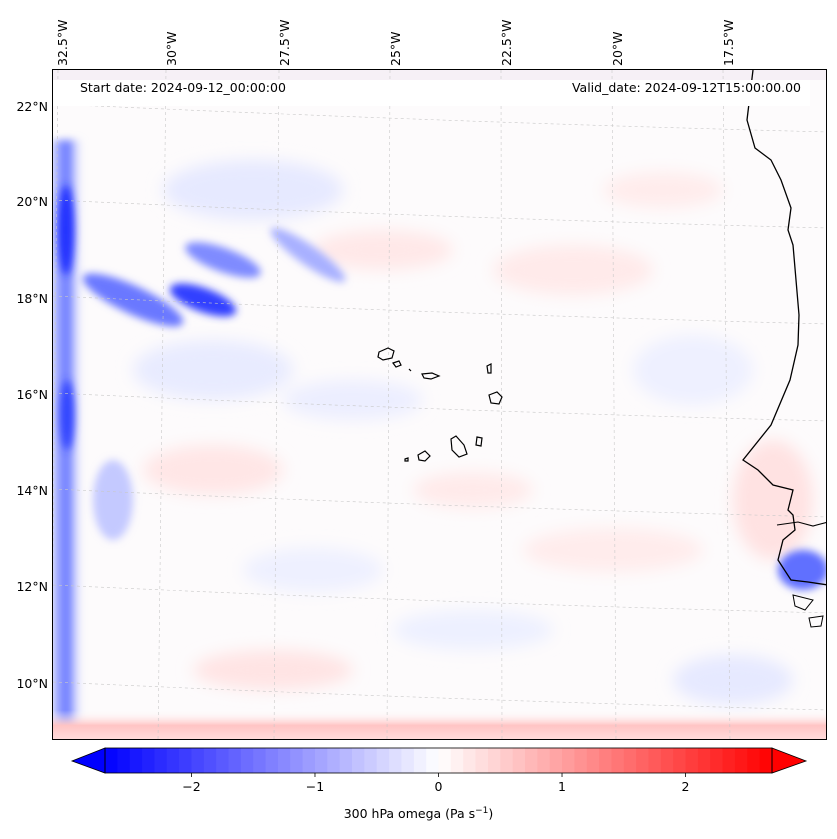 The height and width of the screenshot is (839, 837). What do you see at coordinates (191, 786) in the screenshot?
I see `colorbar-tick-label: −2` at bounding box center [191, 786].